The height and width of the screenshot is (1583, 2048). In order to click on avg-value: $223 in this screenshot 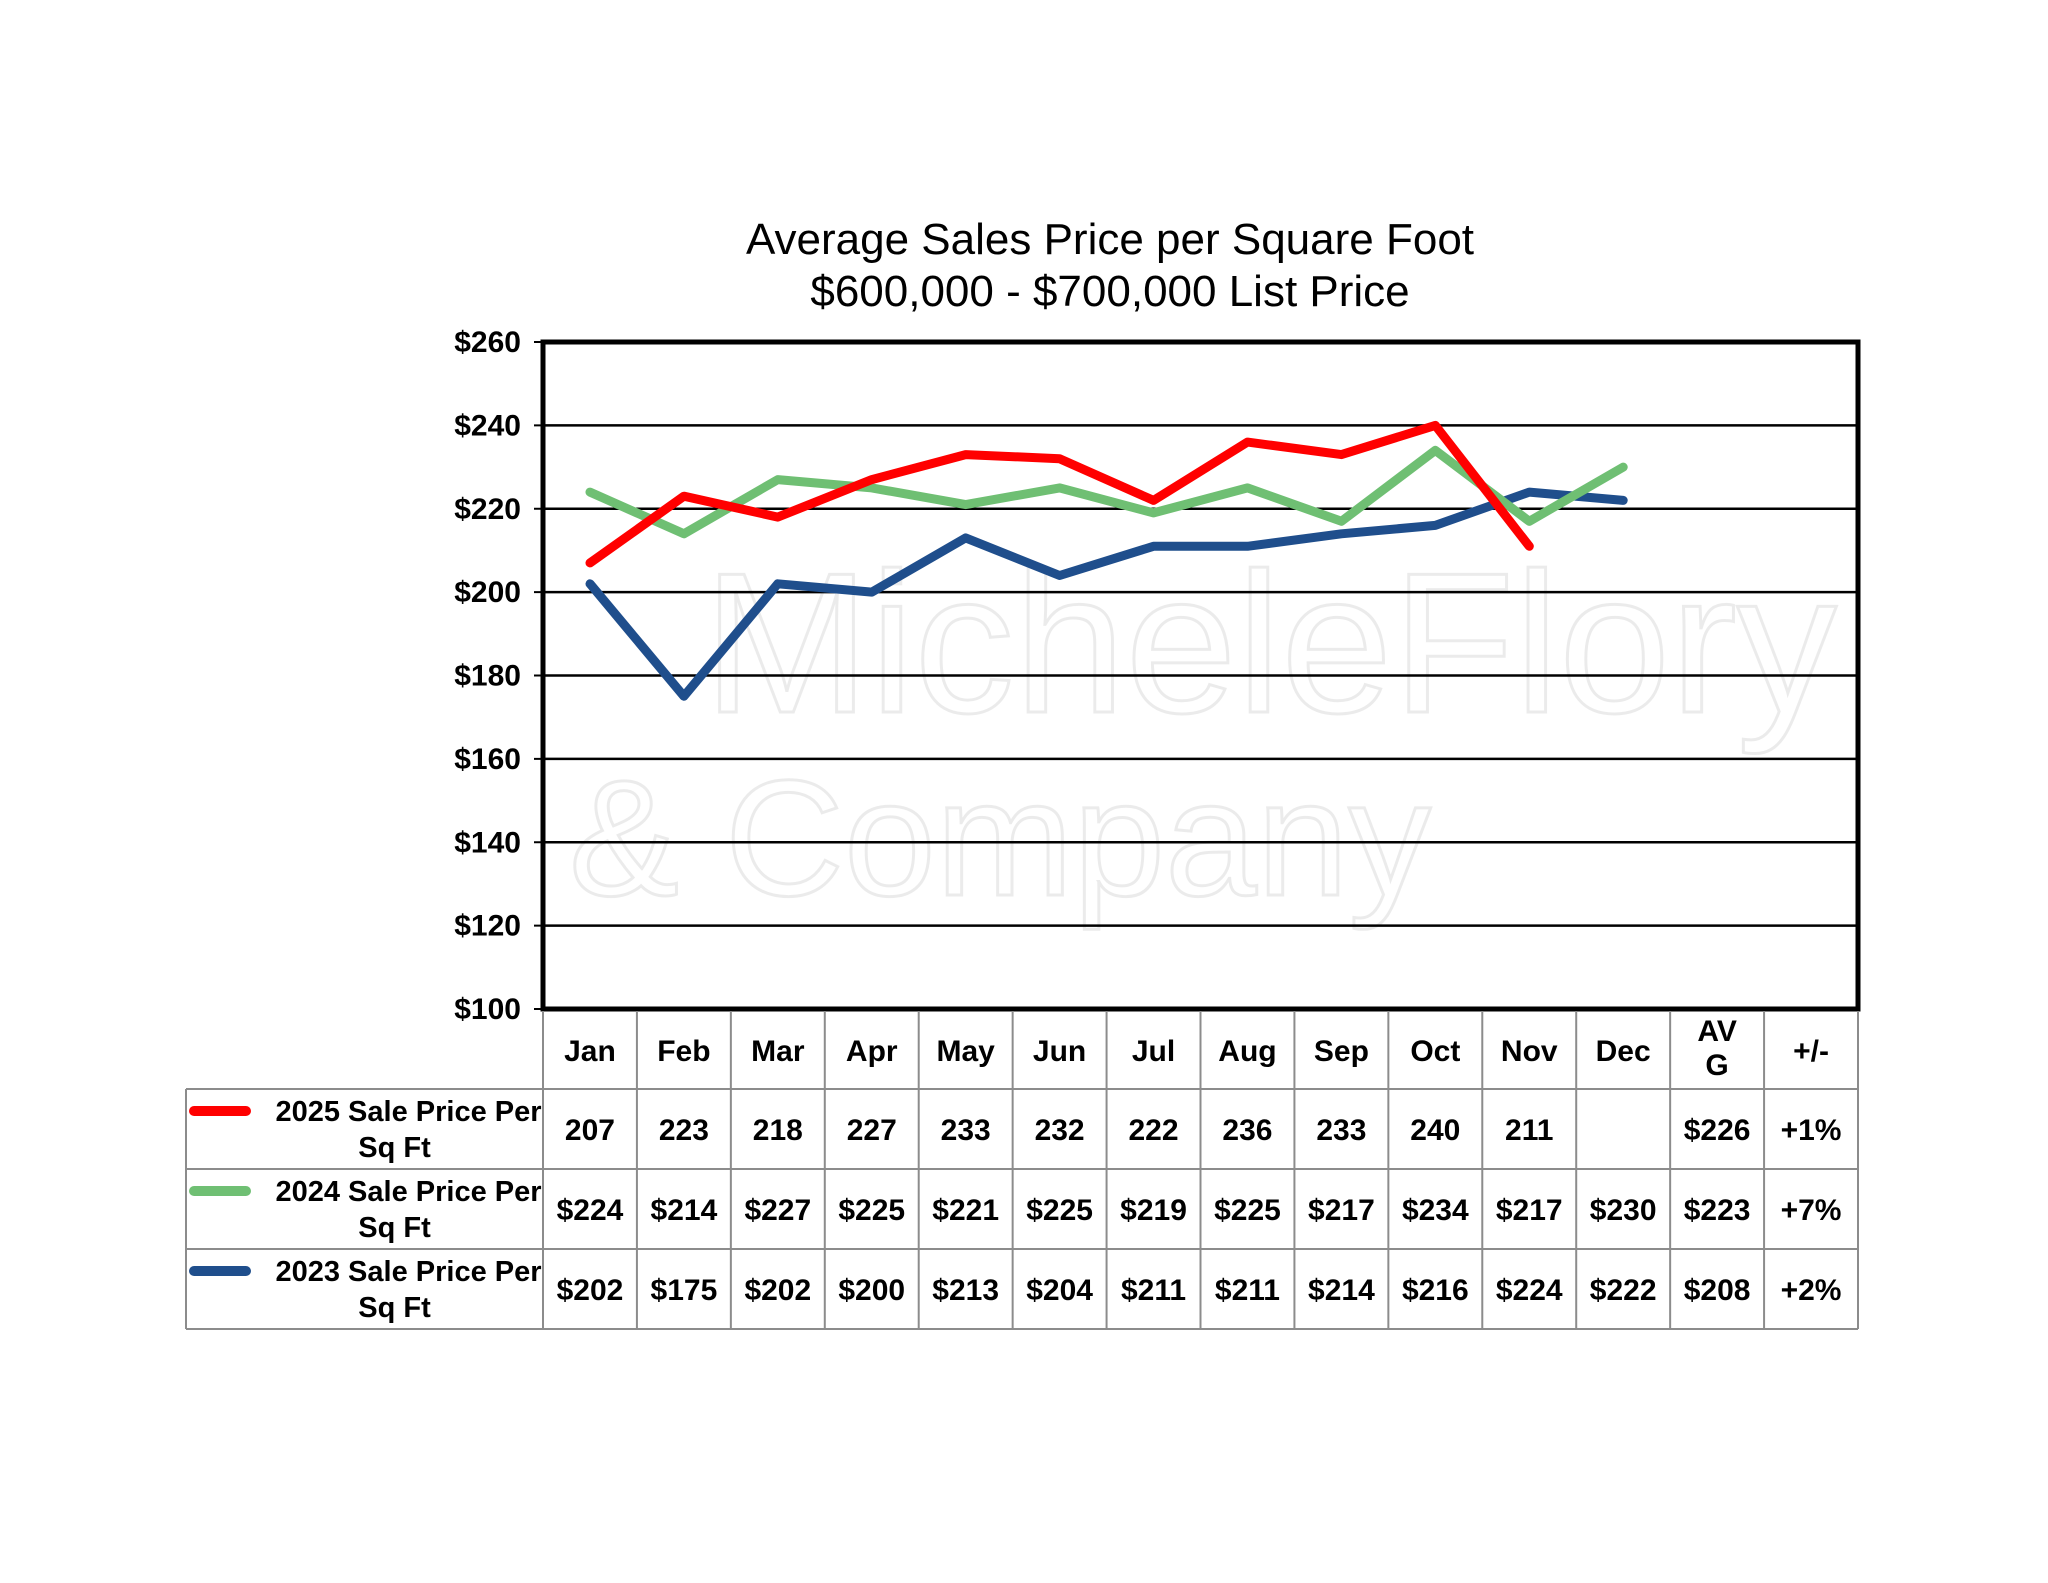, I will do `click(1717, 1210)`.